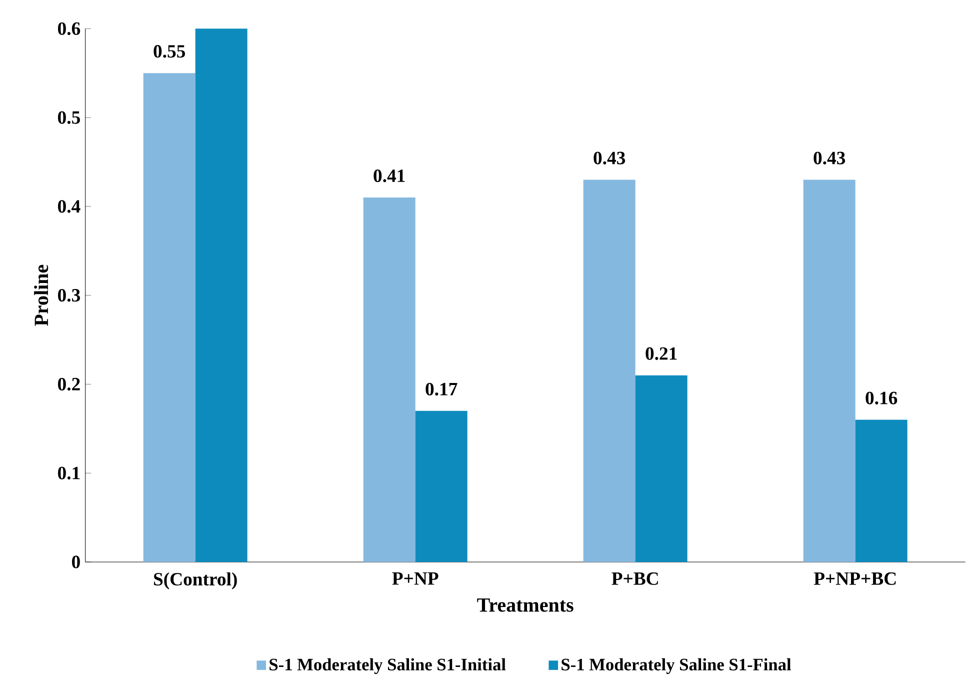  I want to click on data-label: 0.17, so click(442, 389).